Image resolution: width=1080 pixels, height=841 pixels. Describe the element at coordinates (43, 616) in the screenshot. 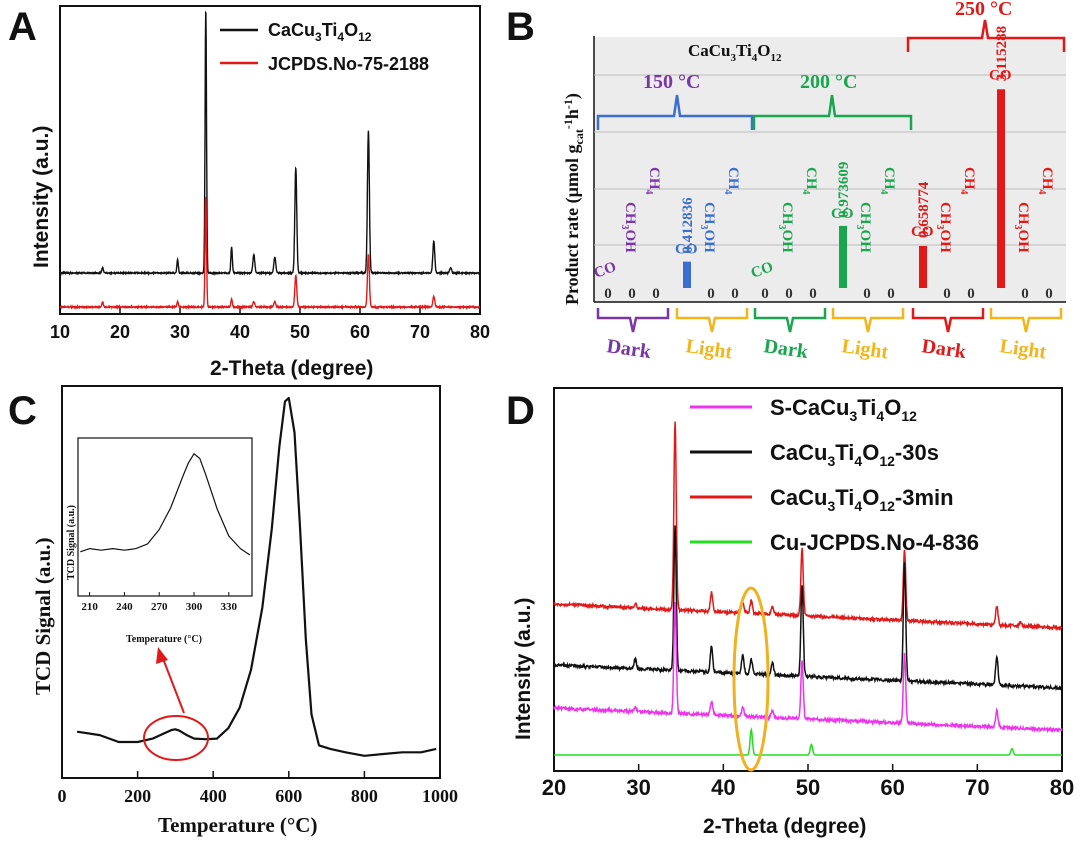

I see `panel-c-ylabel: TCD Signal (a.u.)` at that location.